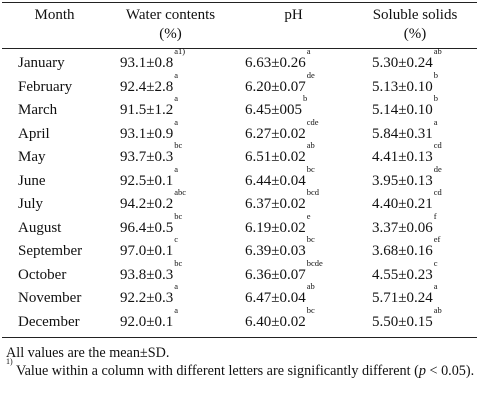 The image size is (481, 411). I want to click on cell-water-contents-significance: a1), so click(180, 51).